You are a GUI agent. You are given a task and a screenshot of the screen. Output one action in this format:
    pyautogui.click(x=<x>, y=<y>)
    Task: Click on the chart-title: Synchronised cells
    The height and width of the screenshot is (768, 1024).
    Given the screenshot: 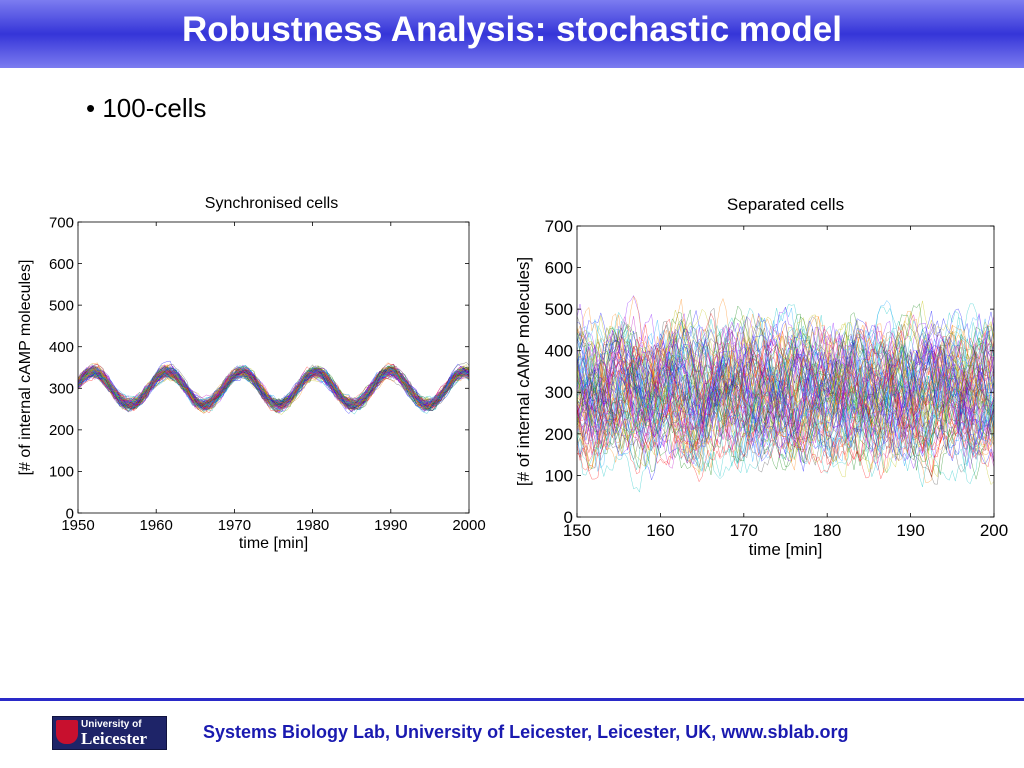 What is the action you would take?
    pyautogui.click(x=271, y=203)
    